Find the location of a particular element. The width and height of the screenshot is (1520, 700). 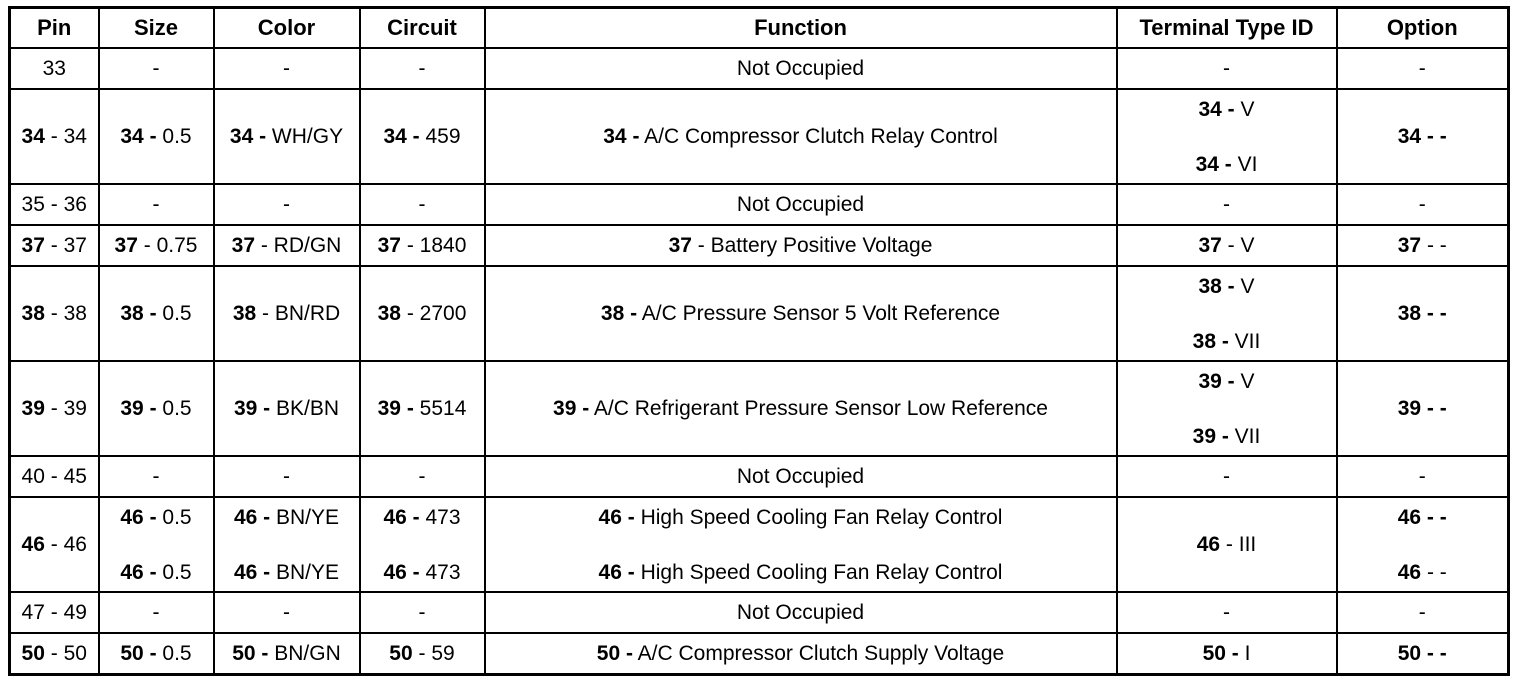

table-cell: 34 - 459 is located at coordinates (422, 136).